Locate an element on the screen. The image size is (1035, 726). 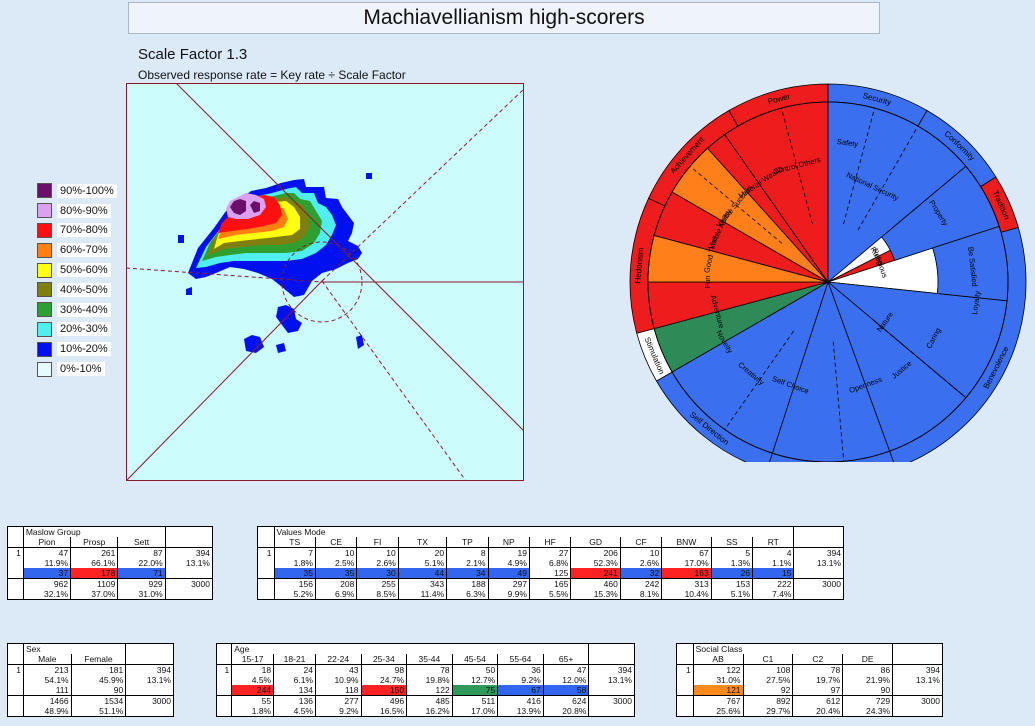
legend-label: 40%-50% is located at coordinates (84, 289).